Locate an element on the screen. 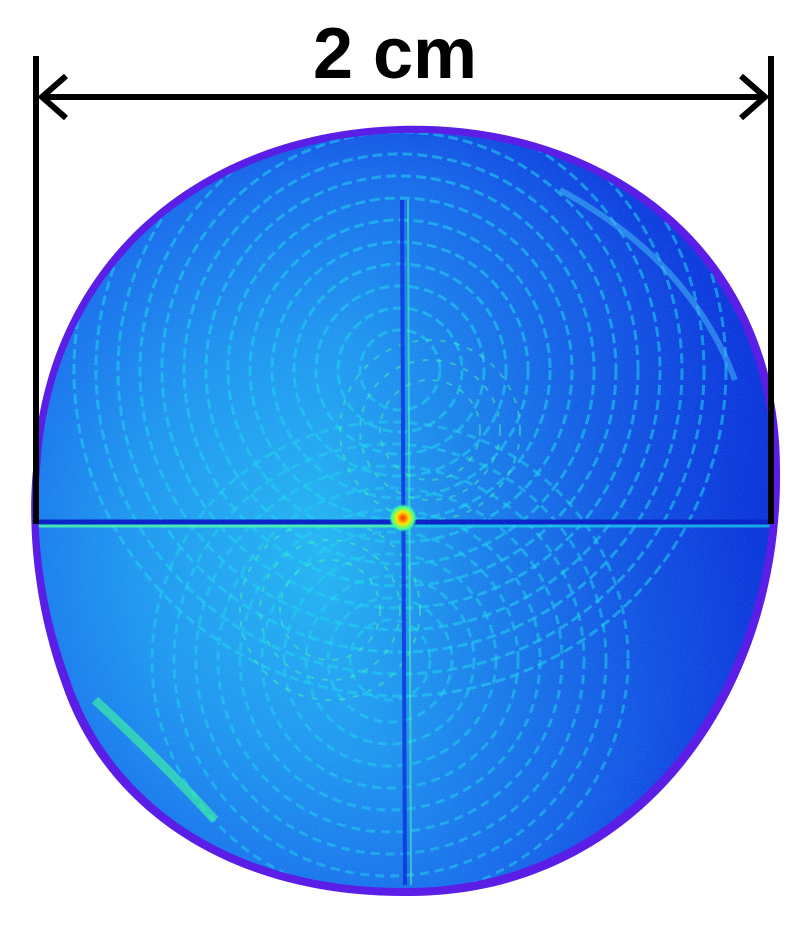 This screenshot has height=930, width=800. central-hotspot is located at coordinates (403, 518).